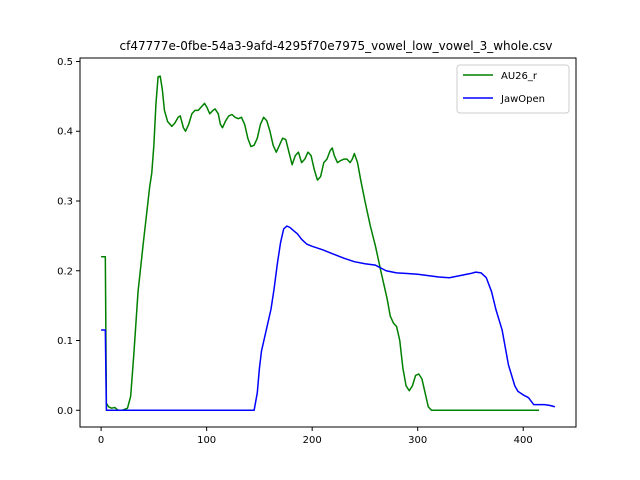 Image resolution: width=640 pixels, height=480 pixels. Describe the element at coordinates (68, 237) in the screenshot. I see `y-axis-ticks: 0.0 0.1 0.2 0.3 0.4 0.5` at that location.